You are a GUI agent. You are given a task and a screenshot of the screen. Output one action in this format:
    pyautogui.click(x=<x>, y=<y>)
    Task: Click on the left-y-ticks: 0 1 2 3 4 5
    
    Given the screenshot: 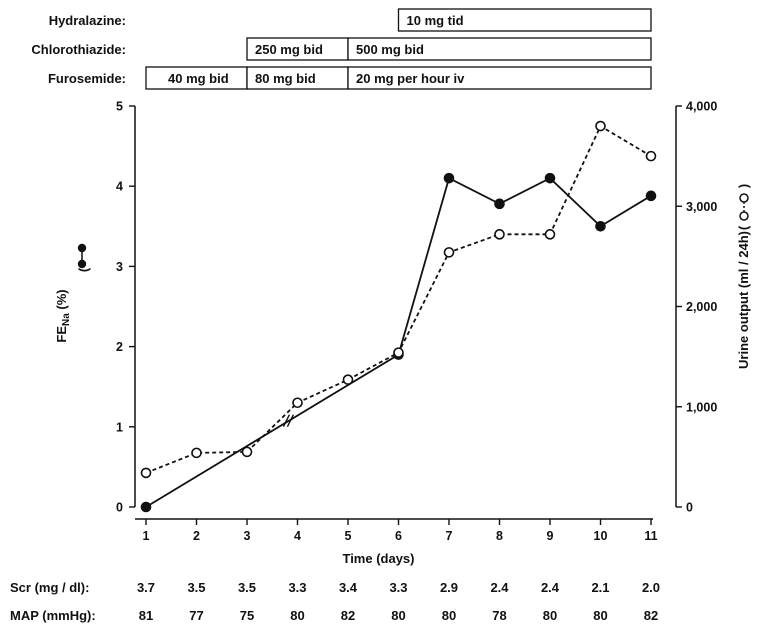 What is the action you would take?
    pyautogui.click(x=125, y=307)
    